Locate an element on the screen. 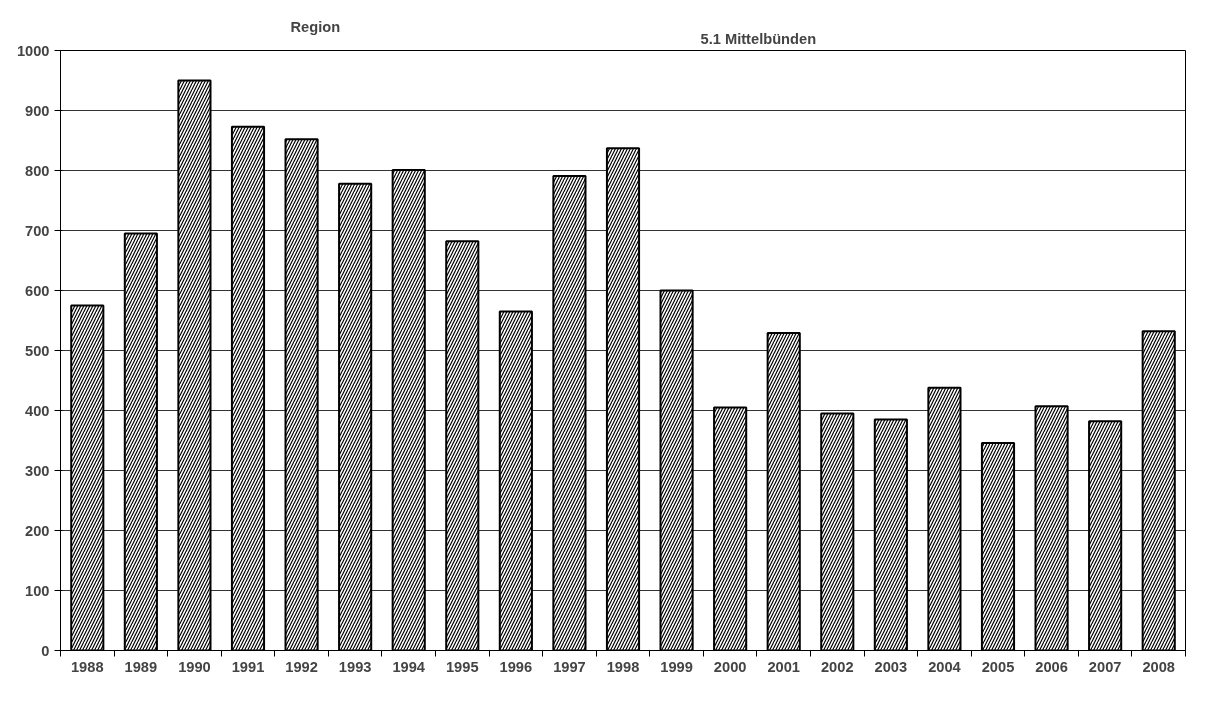 This screenshot has width=1221, height=701. y-tick-label: 700 is located at coordinates (37, 230).